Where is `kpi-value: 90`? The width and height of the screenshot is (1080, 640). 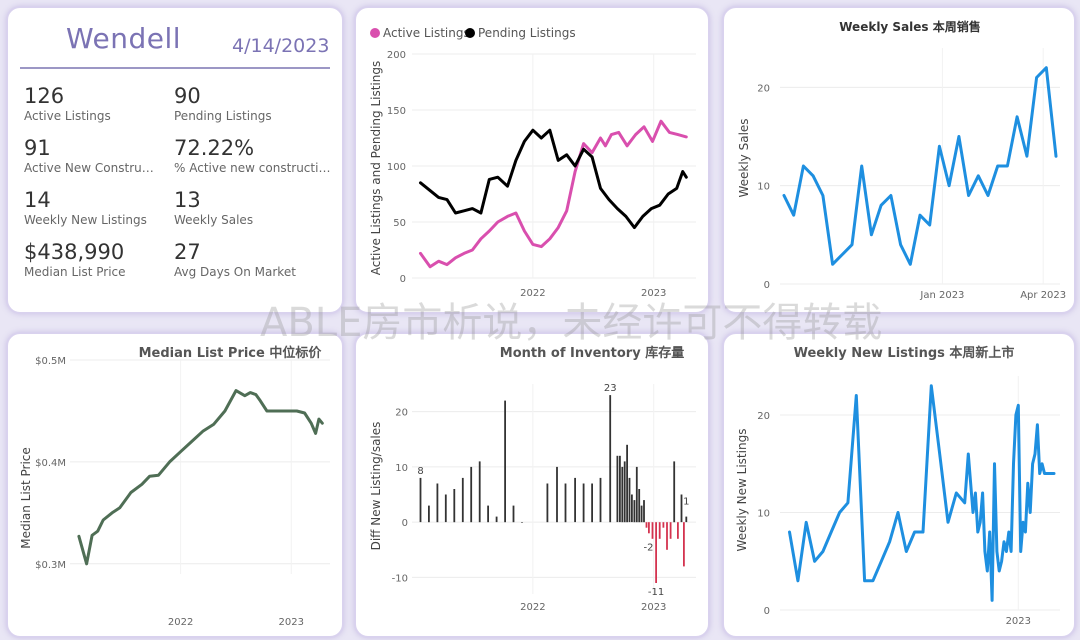
kpi-value: 90 is located at coordinates (187, 96).